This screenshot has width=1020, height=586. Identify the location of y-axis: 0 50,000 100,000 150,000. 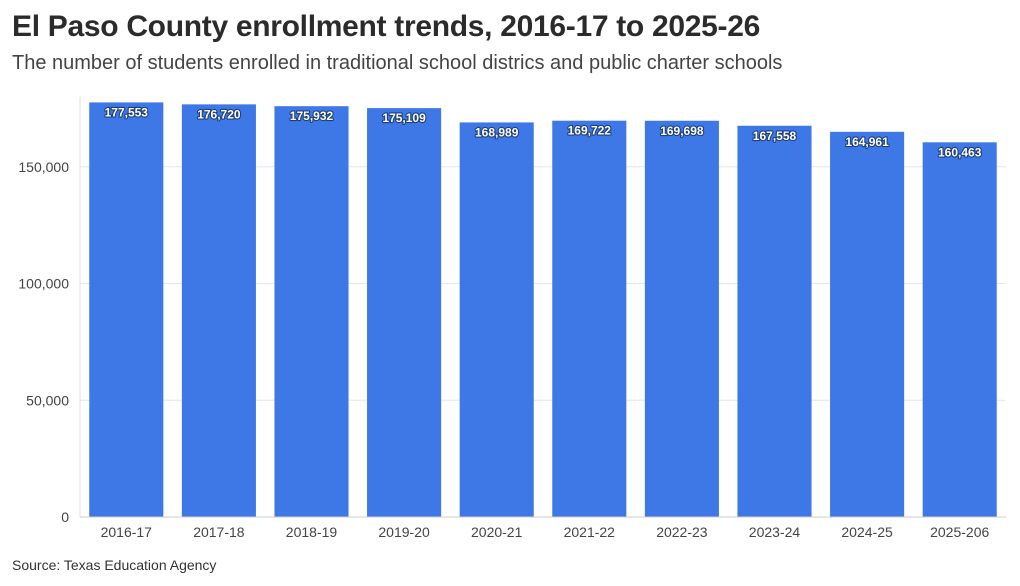
(49, 310).